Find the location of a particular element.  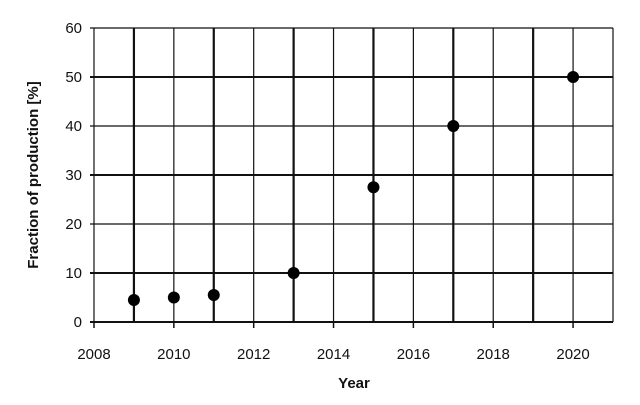

x-axis-label: Year is located at coordinates (354, 383).